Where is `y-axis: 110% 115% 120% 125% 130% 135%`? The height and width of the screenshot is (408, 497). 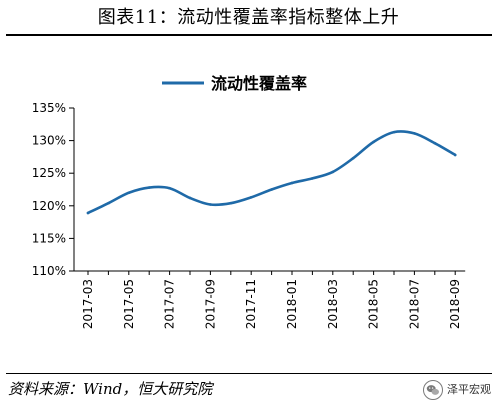
y-axis: 110% 115% 120% 125% 130% 135% is located at coordinates (53, 189).